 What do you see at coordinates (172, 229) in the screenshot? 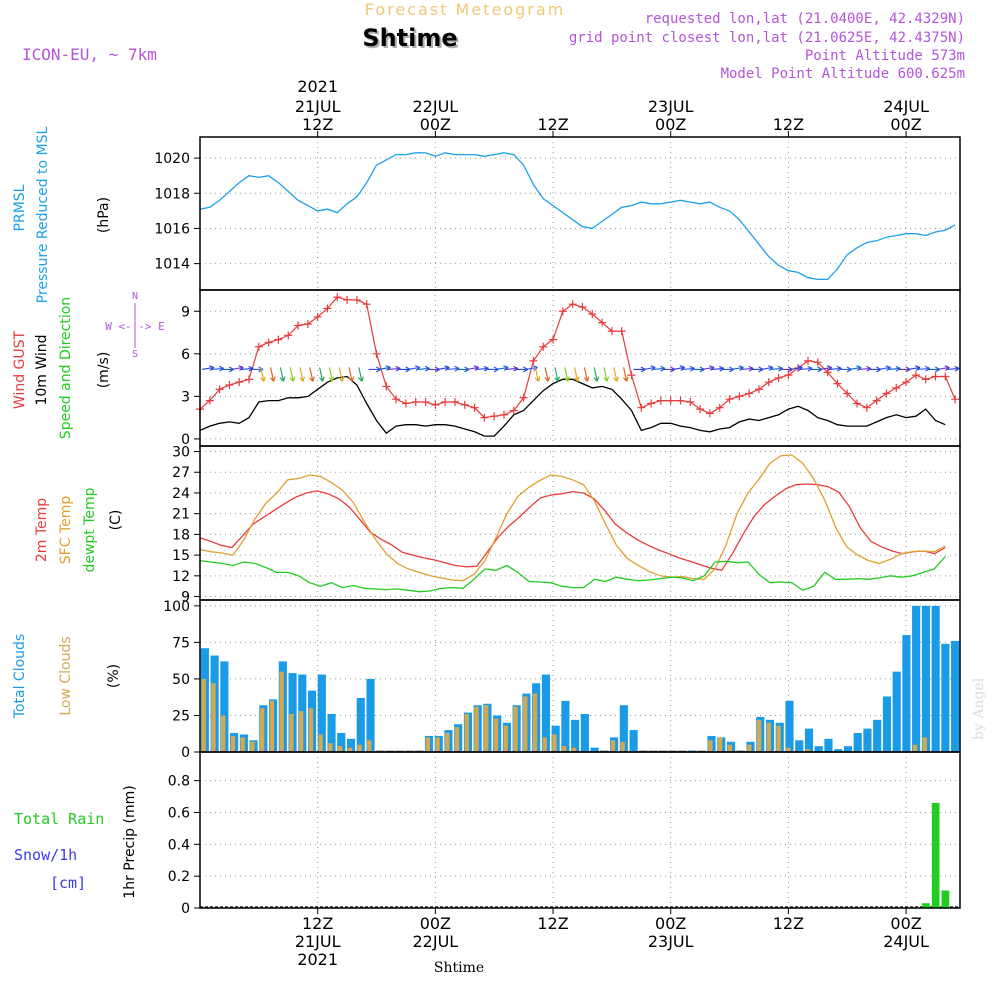
I see `y-tick-label: 1016` at bounding box center [172, 229].